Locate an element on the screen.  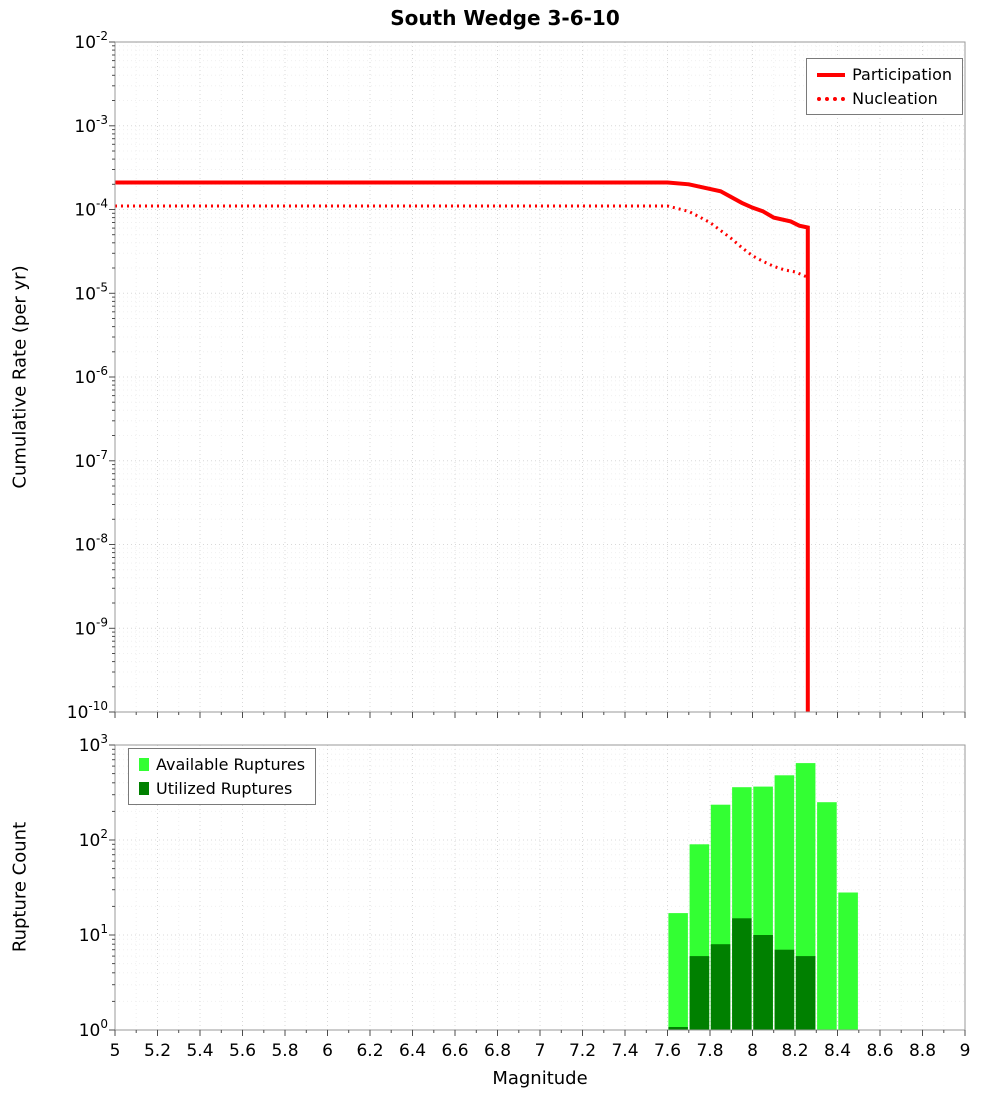
svg-text: 7.4 is located at coordinates (624, 1051).